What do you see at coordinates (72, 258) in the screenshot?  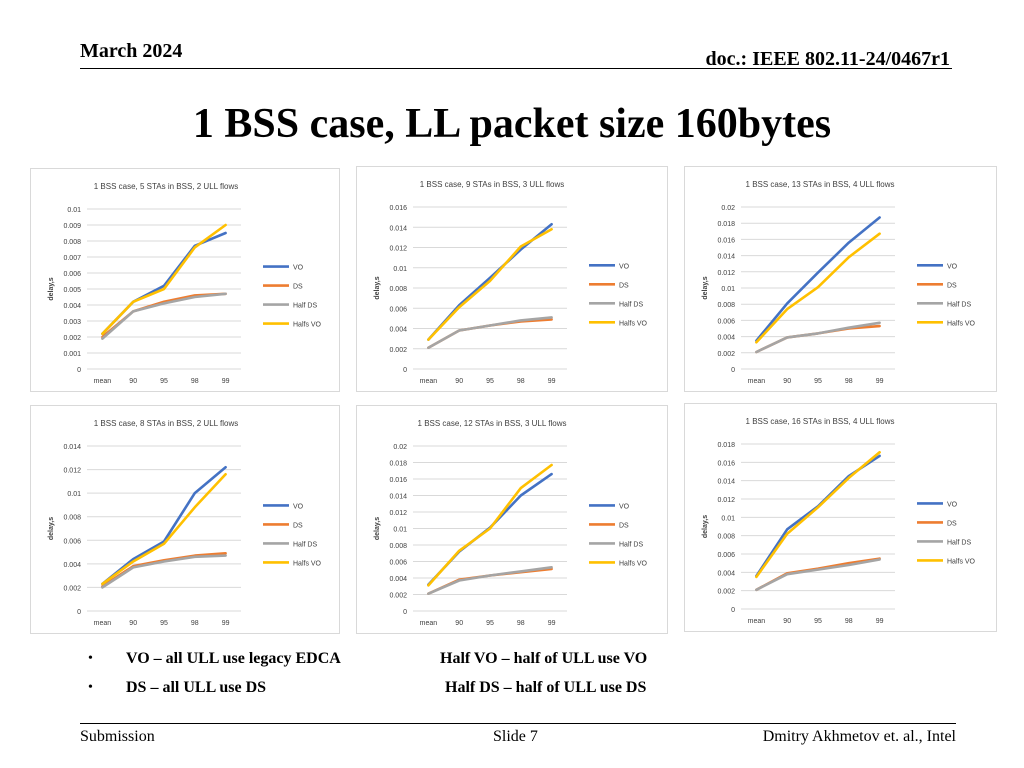 I see `y-tick-label: 0.007` at bounding box center [72, 258].